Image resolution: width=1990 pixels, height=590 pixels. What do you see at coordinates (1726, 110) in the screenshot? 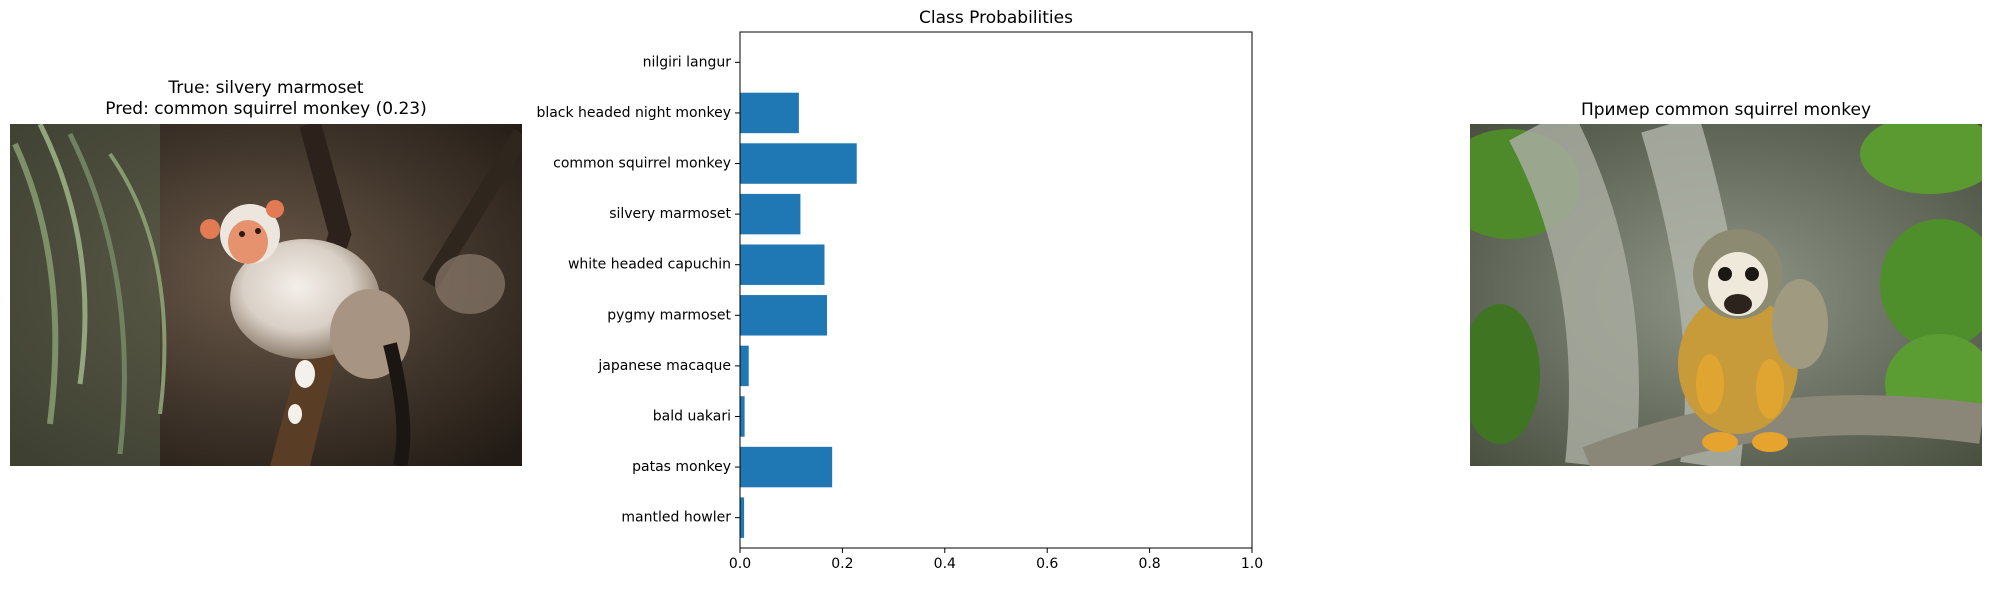
I see `example-photo-title: Пример common squirrel monkey` at bounding box center [1726, 110].